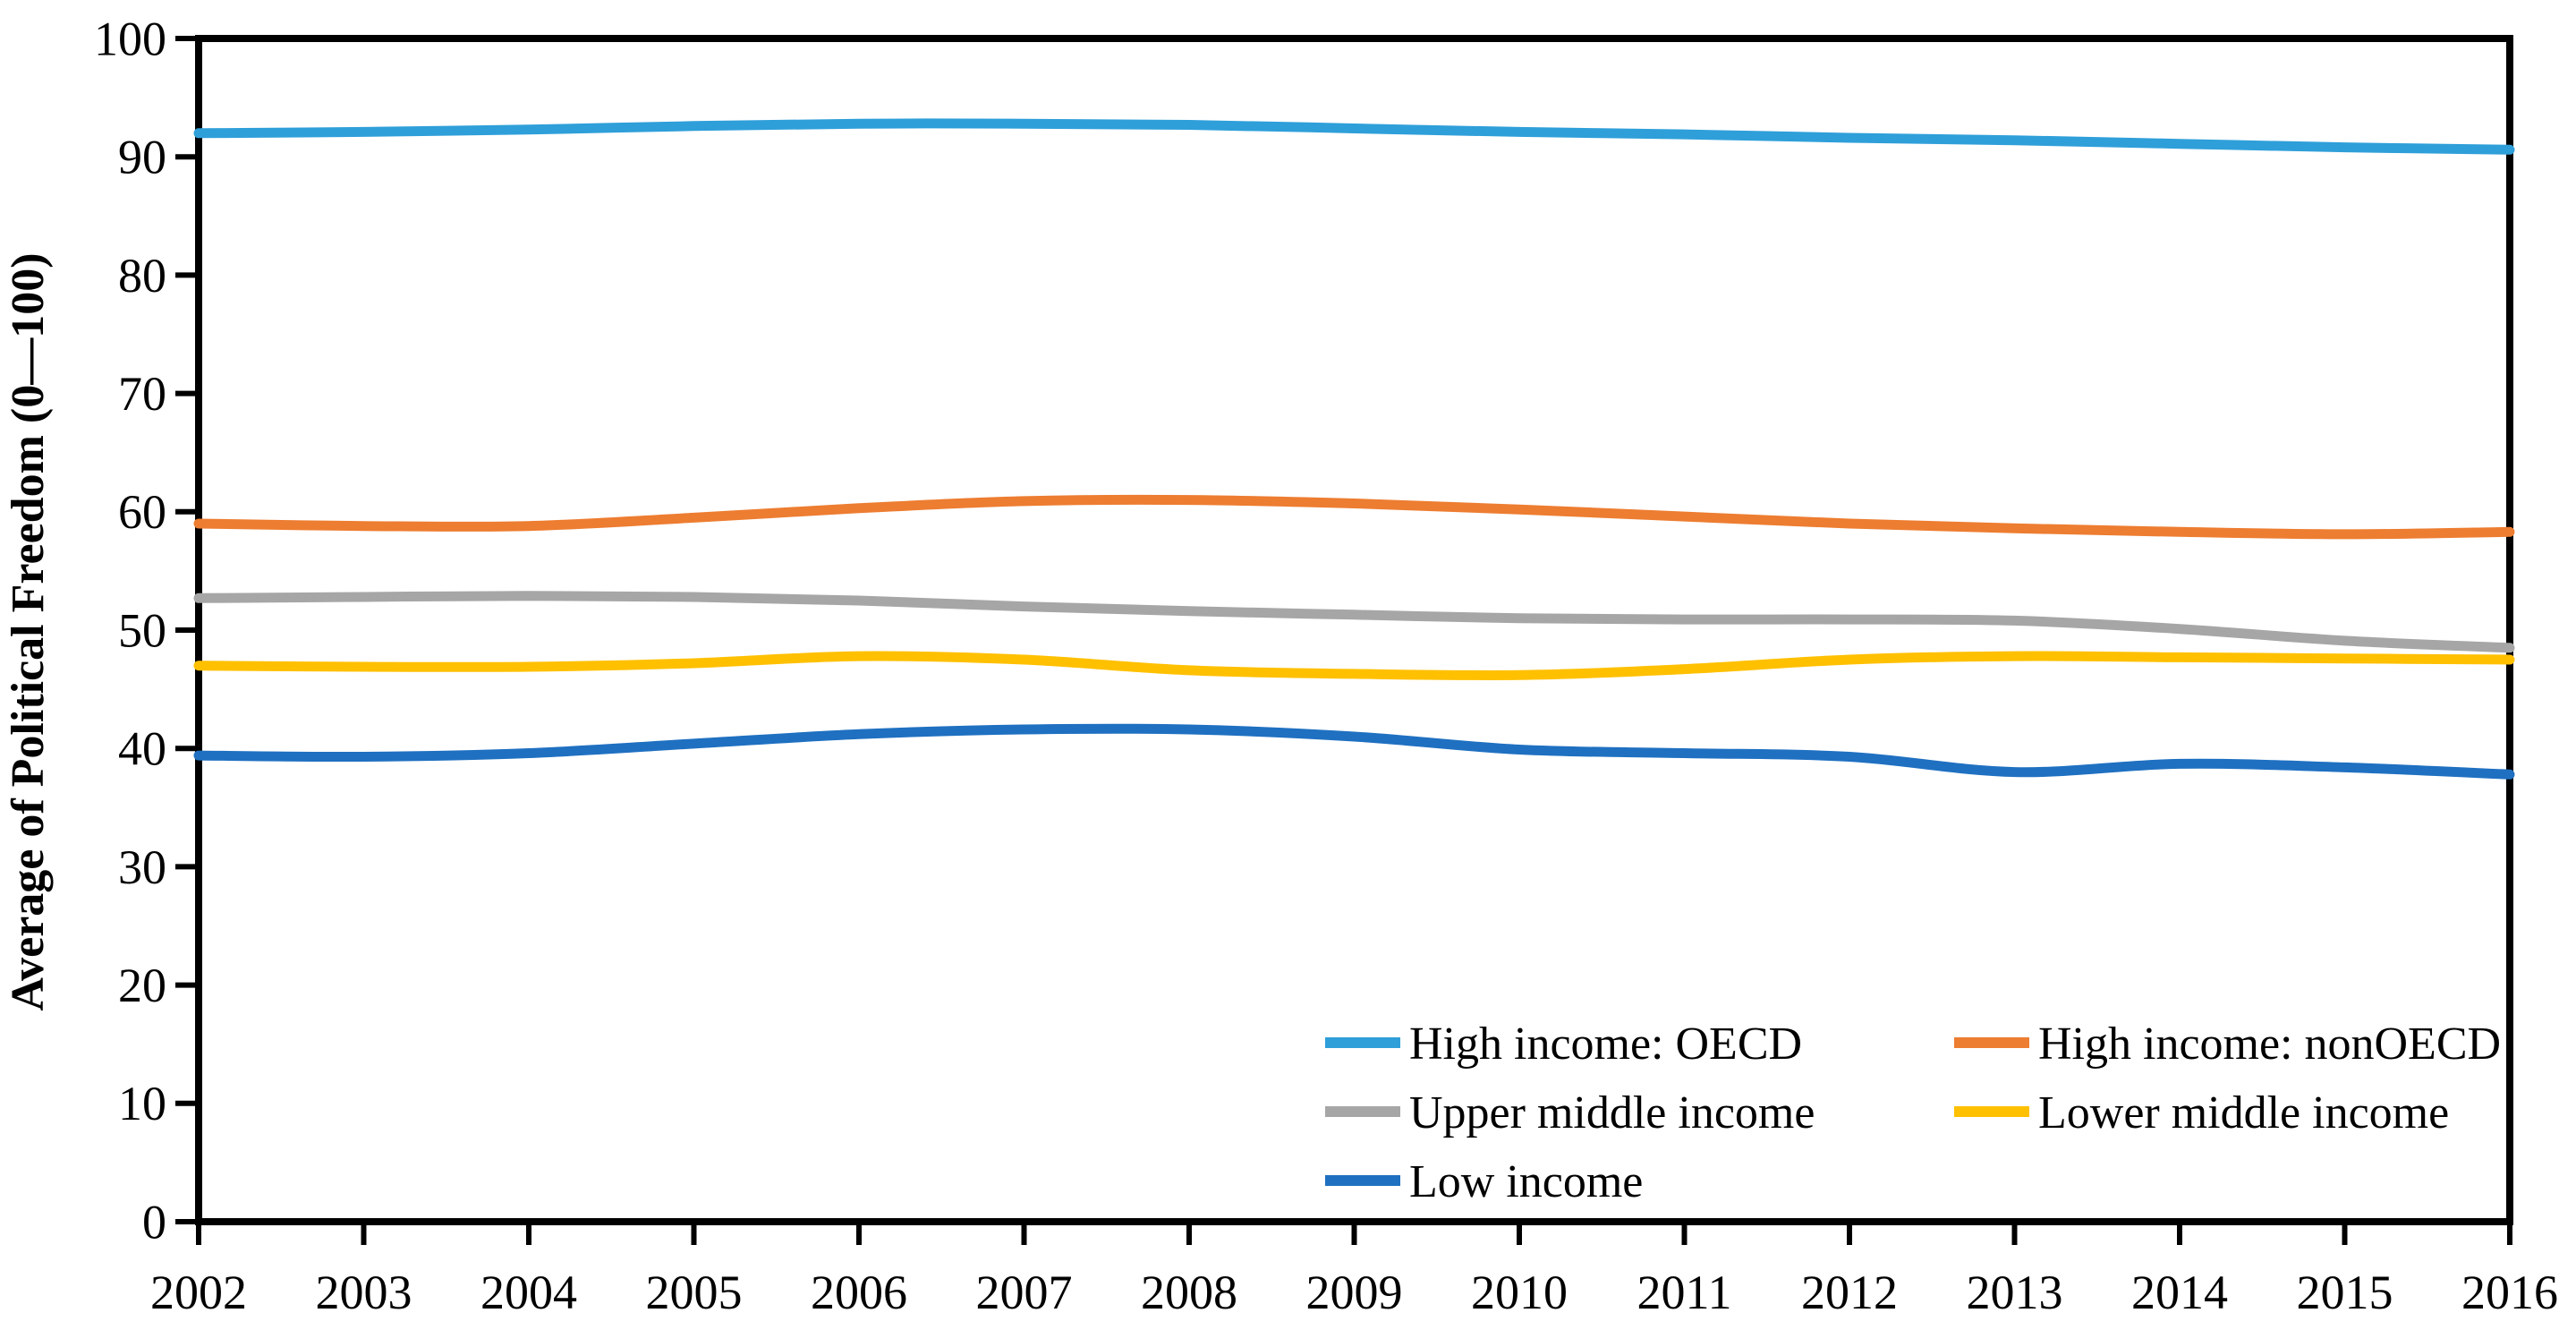 The width and height of the screenshot is (2576, 1330). What do you see at coordinates (1354, 622) in the screenshot?
I see `series-line-upper-middle-income` at bounding box center [1354, 622].